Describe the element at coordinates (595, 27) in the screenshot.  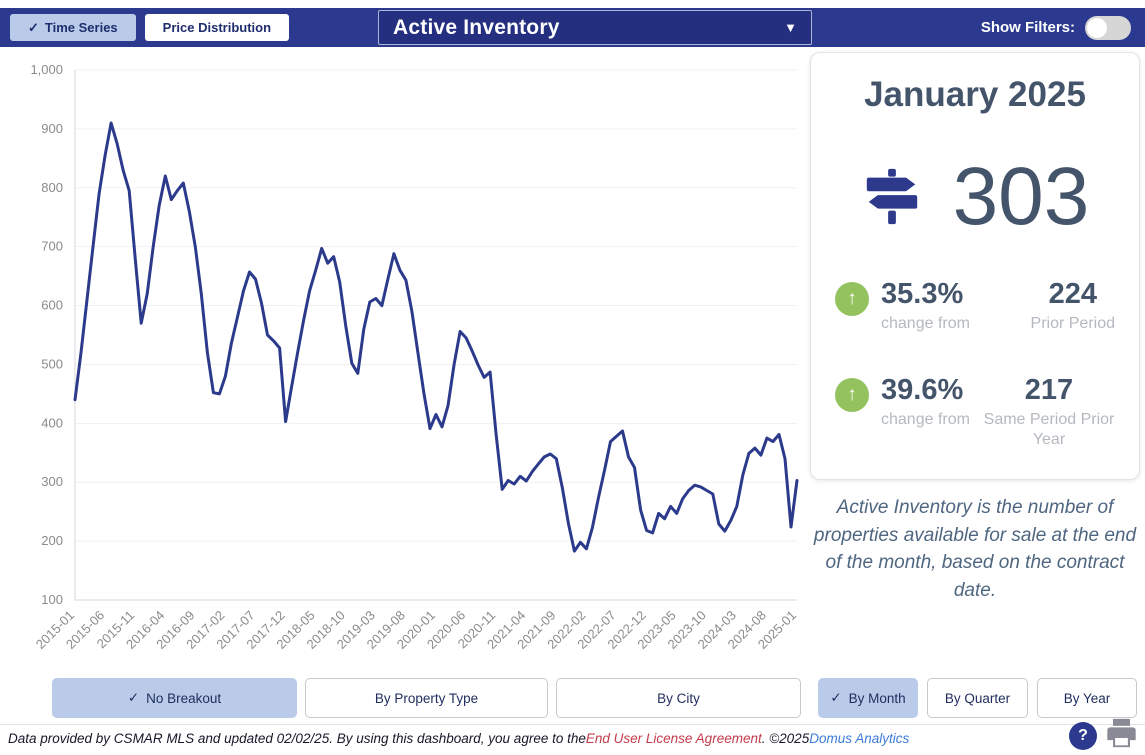
I see `metric-dropdown: Active Inventory ▼` at that location.